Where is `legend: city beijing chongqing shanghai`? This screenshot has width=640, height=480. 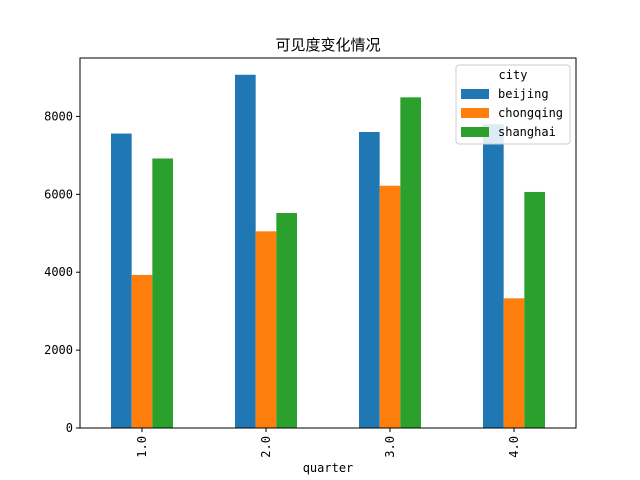
legend: city beijing chongqing shanghai is located at coordinates (513, 104).